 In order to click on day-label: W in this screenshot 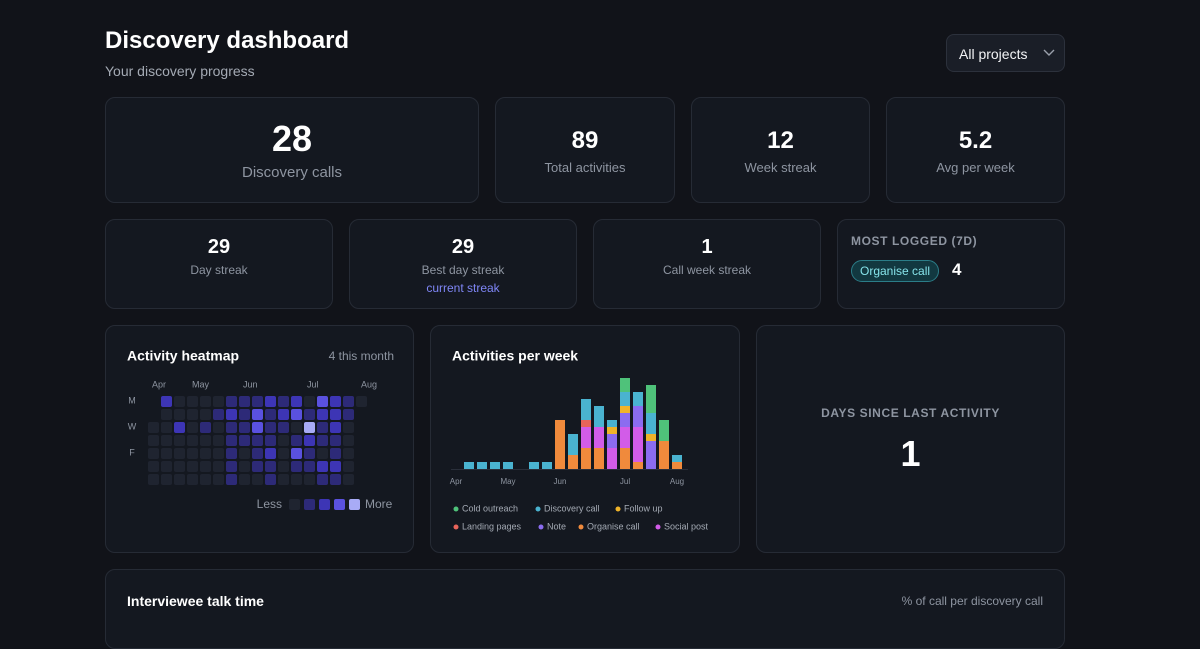, I will do `click(132, 426)`.